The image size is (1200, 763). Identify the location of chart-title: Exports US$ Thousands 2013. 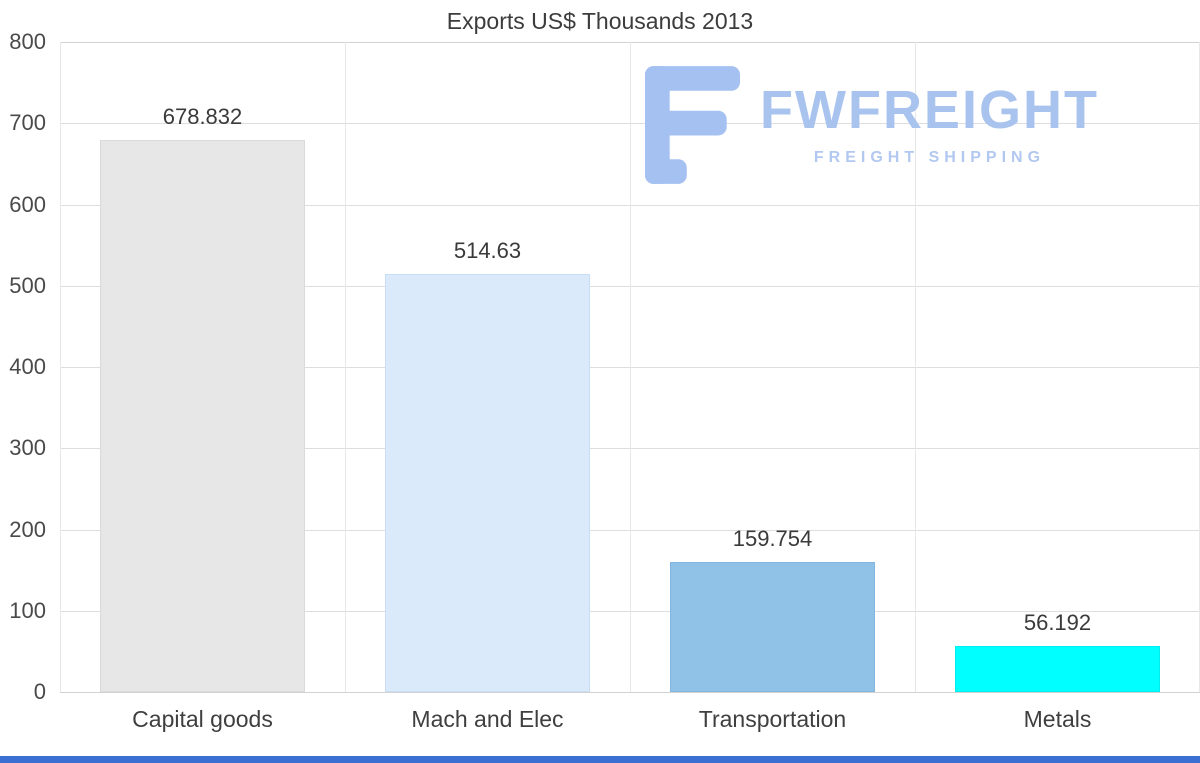
(600, 21).